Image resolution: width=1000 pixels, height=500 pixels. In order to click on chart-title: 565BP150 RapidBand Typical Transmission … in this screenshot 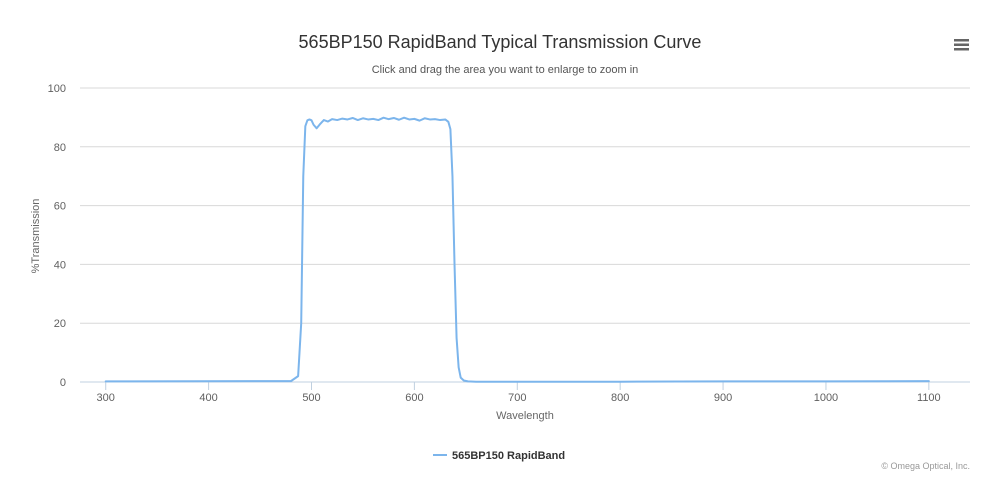, I will do `click(500, 42)`.